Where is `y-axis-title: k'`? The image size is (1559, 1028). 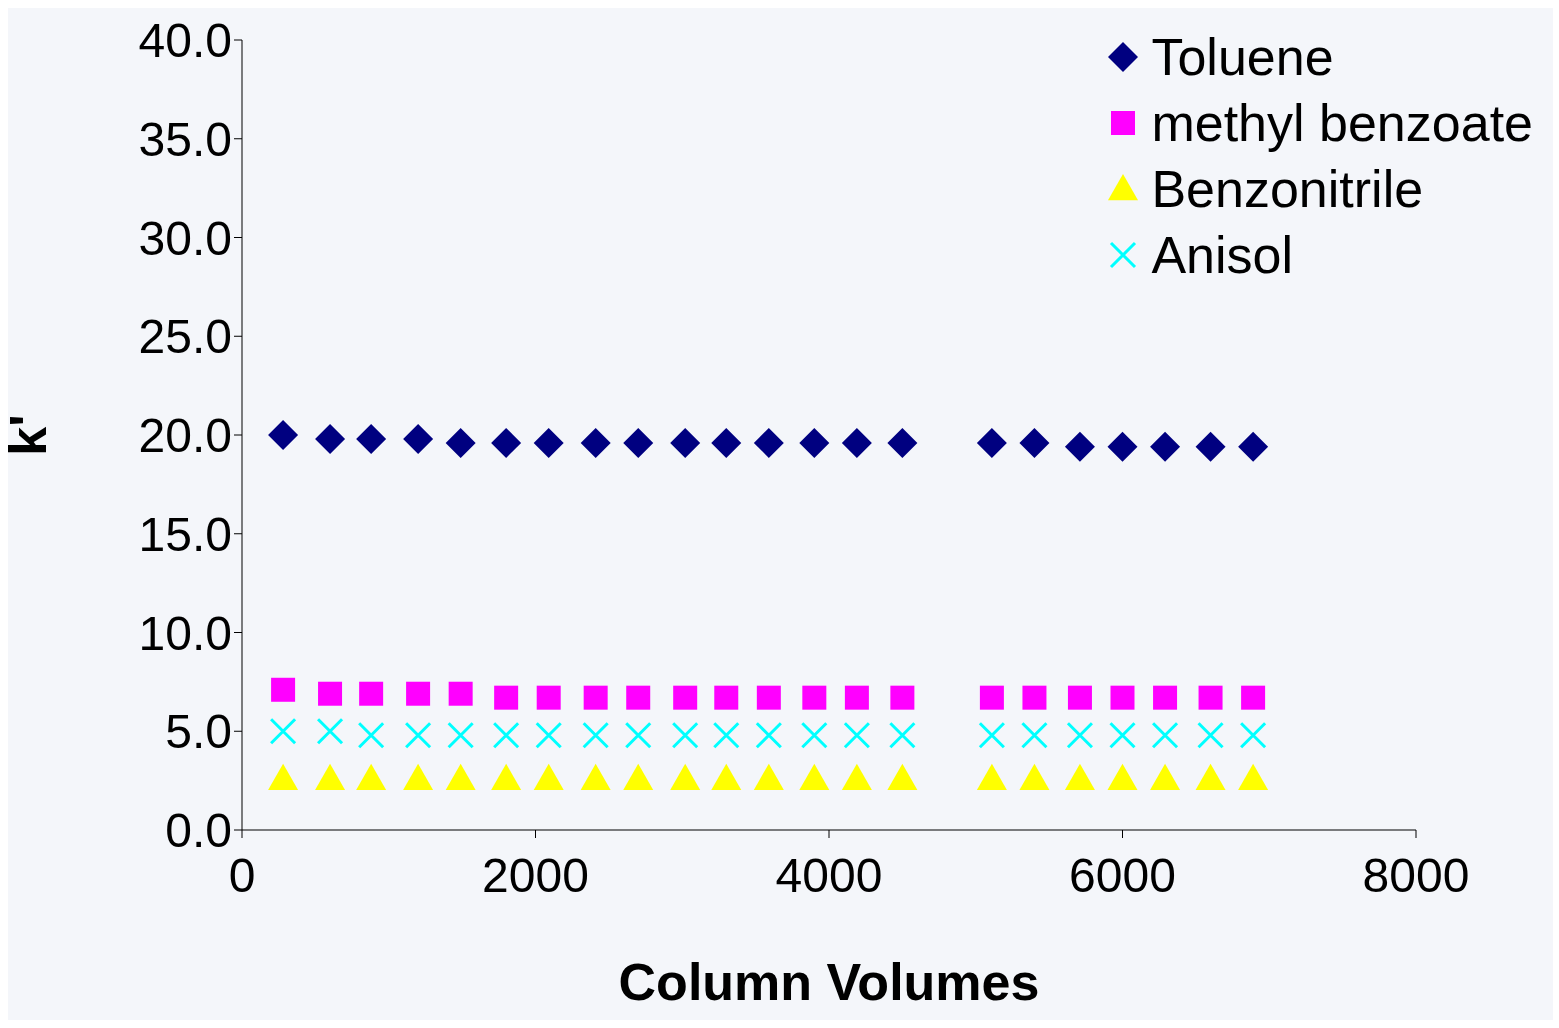 y-axis-title: k' is located at coordinates (29, 435).